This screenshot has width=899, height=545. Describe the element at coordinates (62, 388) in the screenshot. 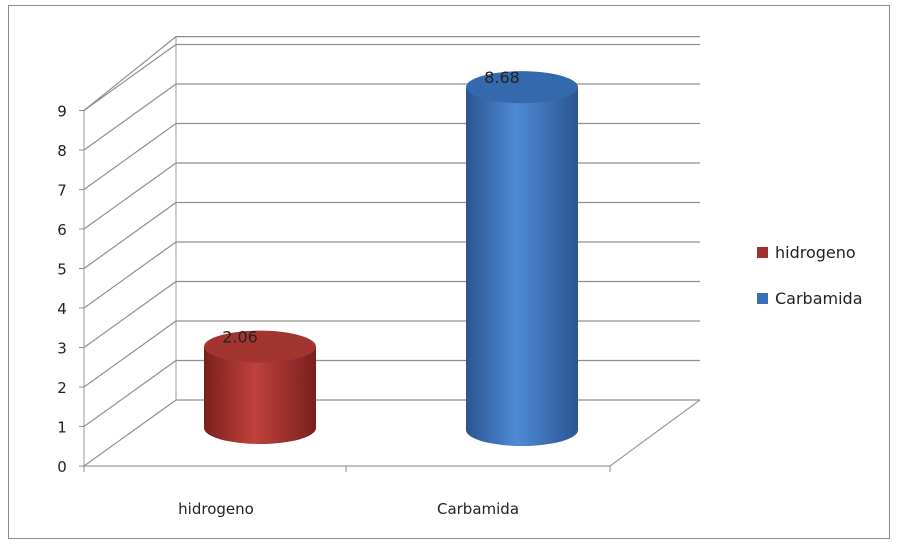

I see `y-tick-label: 2` at that location.